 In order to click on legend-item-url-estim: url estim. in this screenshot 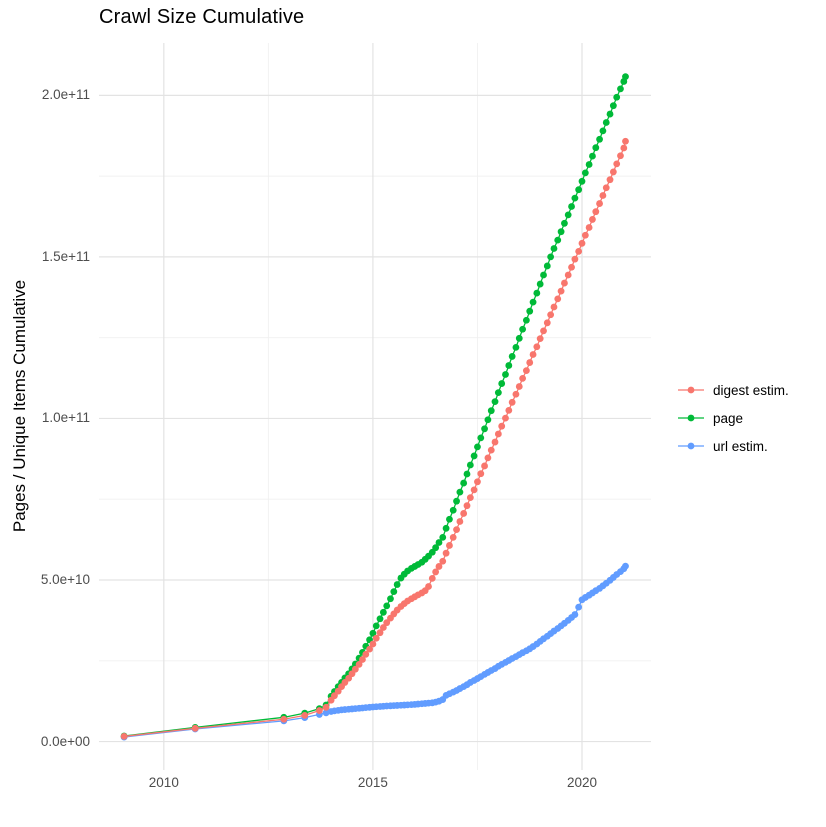, I will do `click(733, 446)`.